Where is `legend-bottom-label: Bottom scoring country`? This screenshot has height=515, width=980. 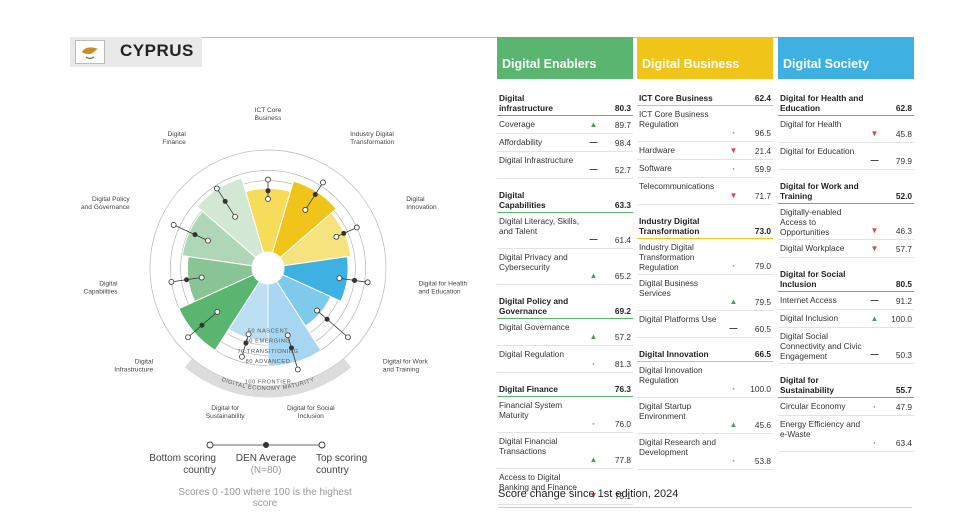
legend-bottom-label: Bottom scoring country is located at coordinates (182, 464).